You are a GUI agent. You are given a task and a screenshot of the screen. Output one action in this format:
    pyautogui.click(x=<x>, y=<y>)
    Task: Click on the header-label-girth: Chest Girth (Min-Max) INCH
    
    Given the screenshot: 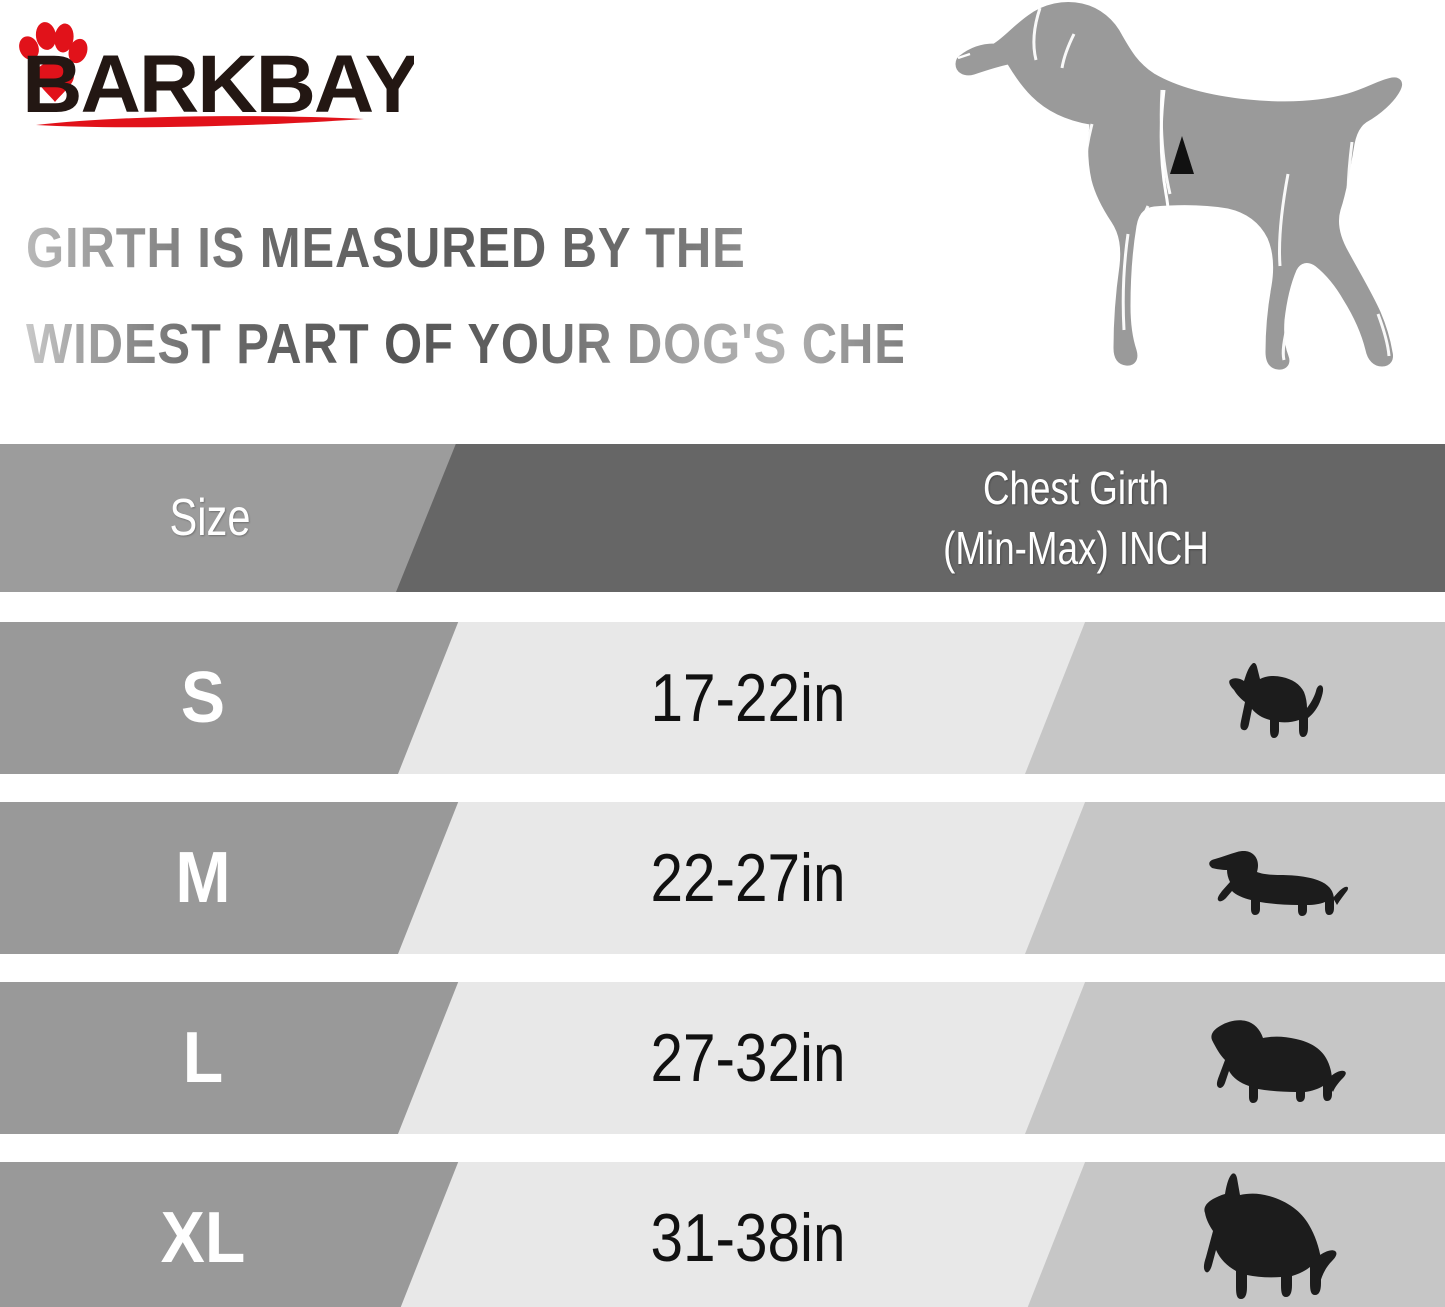 What is the action you would take?
    pyautogui.click(x=1076, y=518)
    